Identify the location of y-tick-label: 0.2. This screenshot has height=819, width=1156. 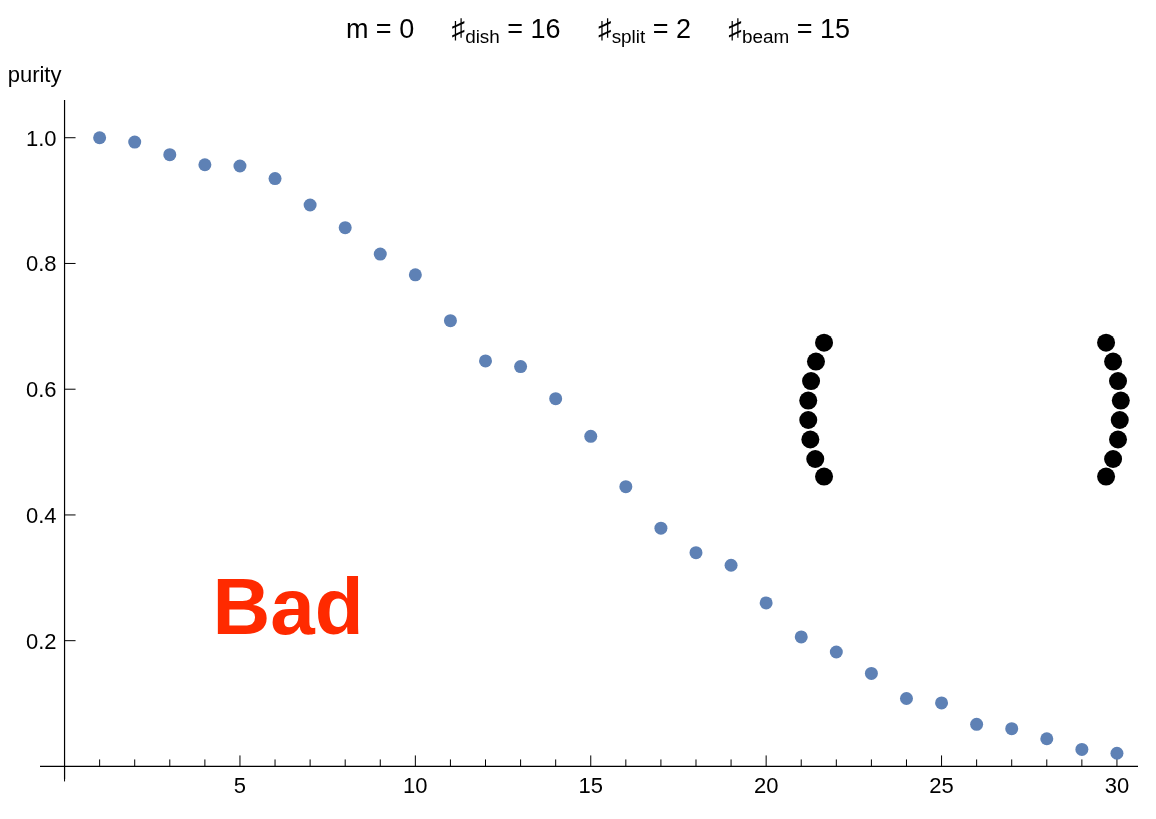
(41, 641).